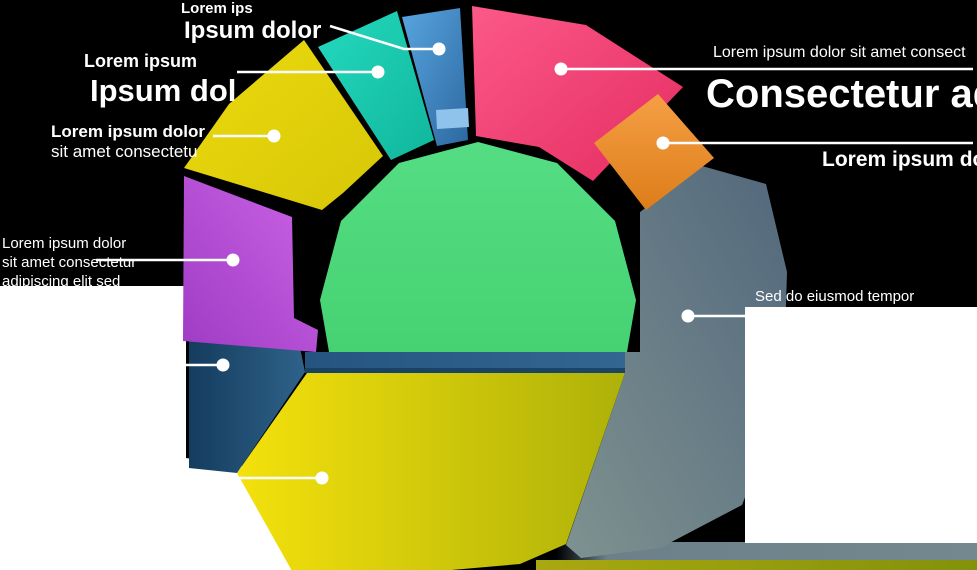 Image resolution: width=977 pixels, height=570 pixels. What do you see at coordinates (274, 136) in the screenshot?
I see `callout-dot-yellow-upper-left` at bounding box center [274, 136].